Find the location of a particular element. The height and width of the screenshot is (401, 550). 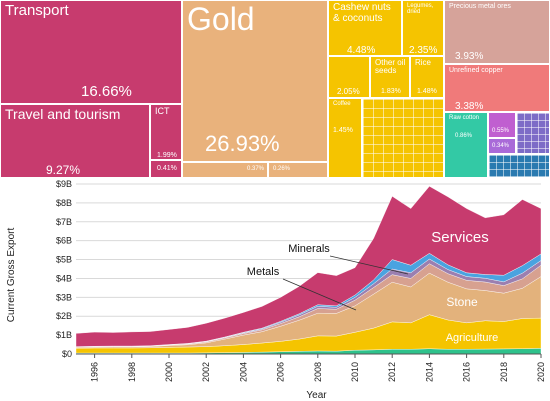

treemap-tile-agri-unlabeled: 2.05% is located at coordinates (349, 77).